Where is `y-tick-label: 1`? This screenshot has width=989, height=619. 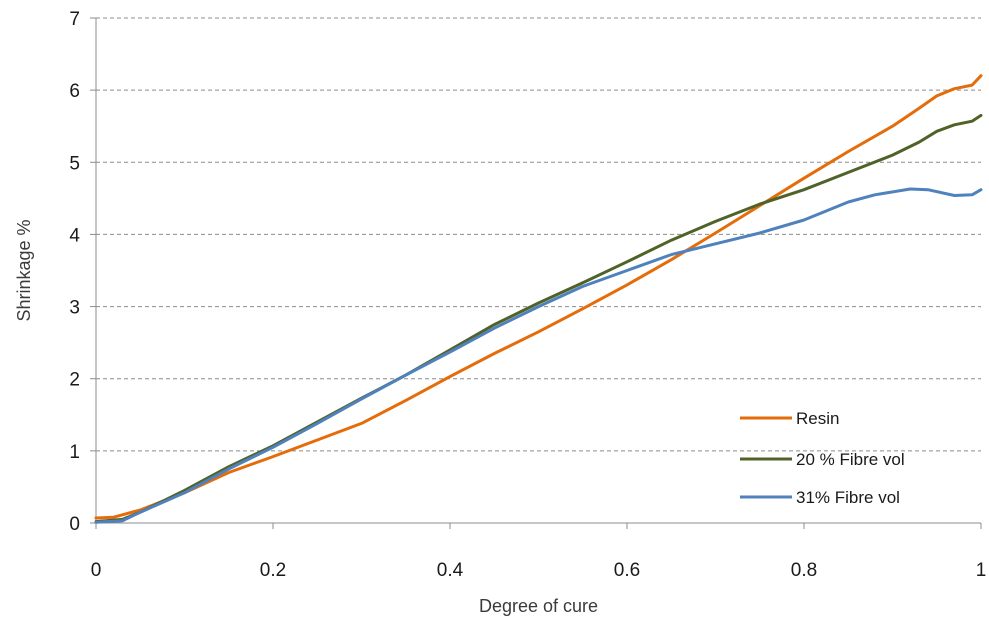
y-tick-label: 1 is located at coordinates (74, 452).